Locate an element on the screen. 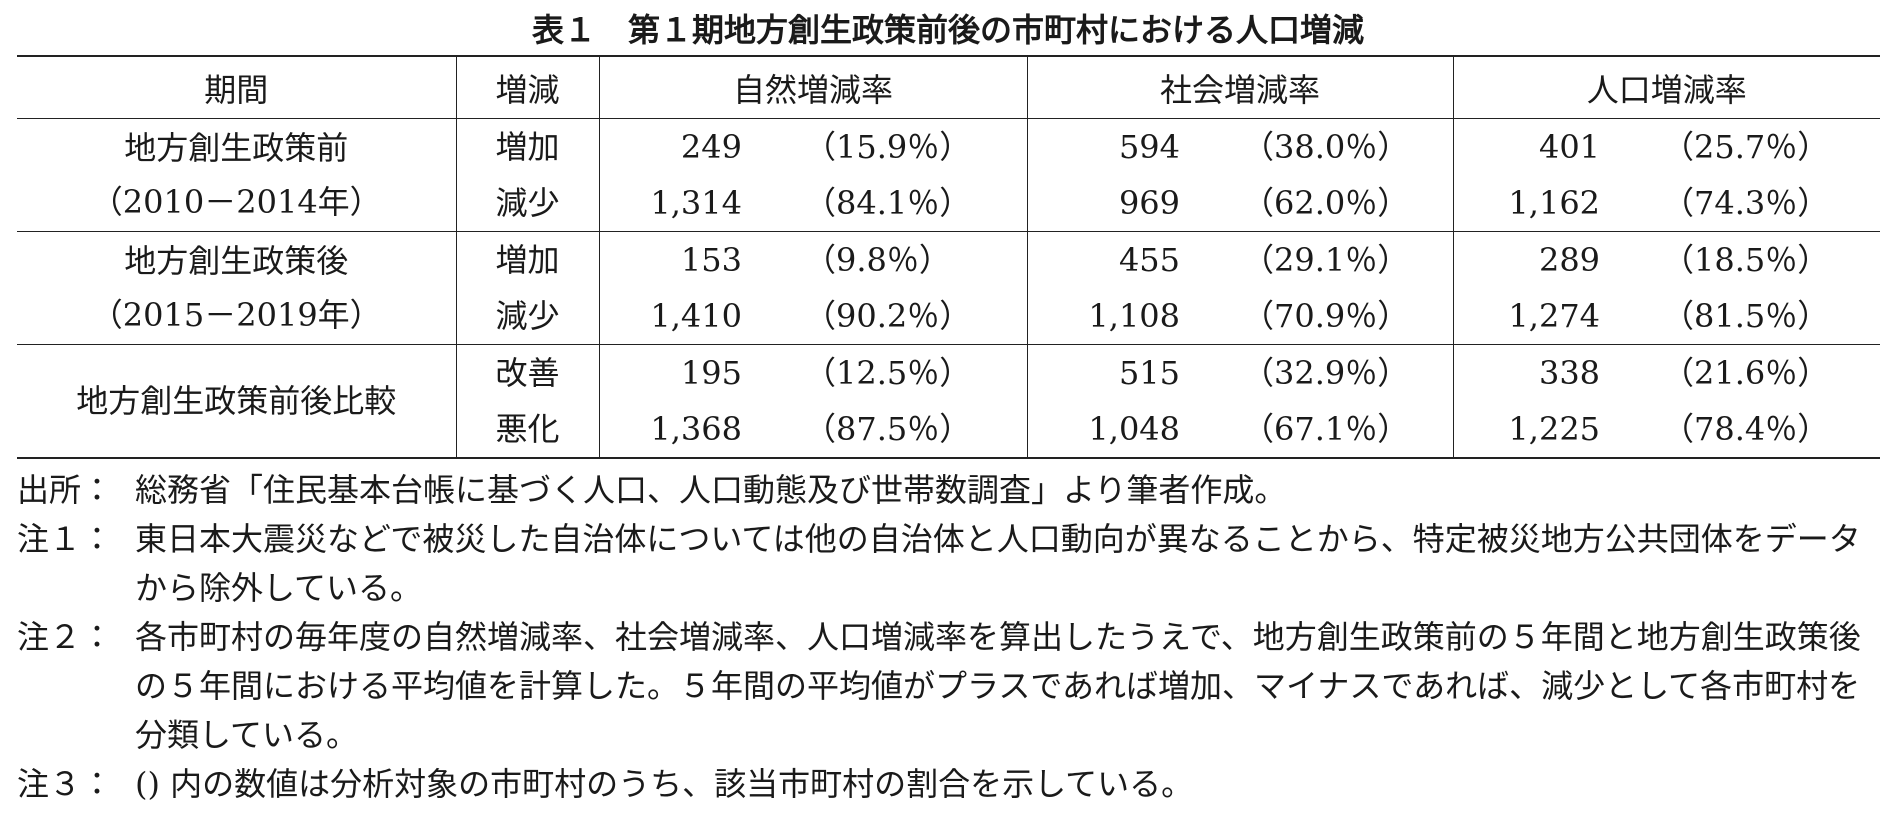  share-cell: （32.9％） is located at coordinates (1342, 372).